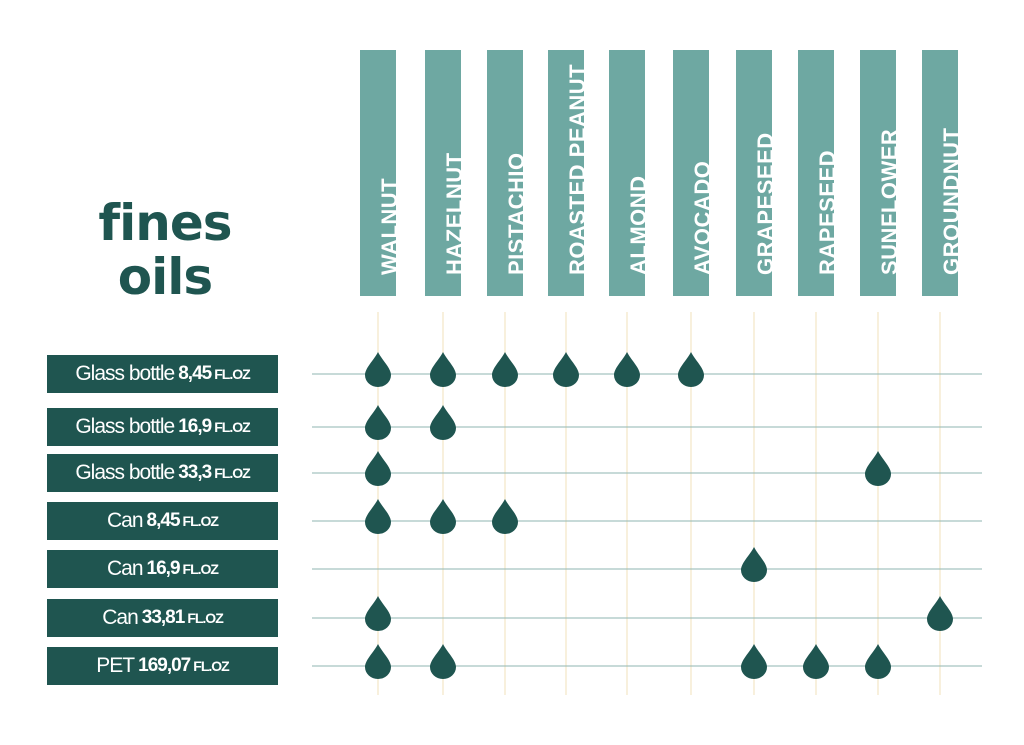 This screenshot has height=745, width=1024. I want to click on column-header-roasted-peanut: ROASTED PEANUT, so click(569, 173).